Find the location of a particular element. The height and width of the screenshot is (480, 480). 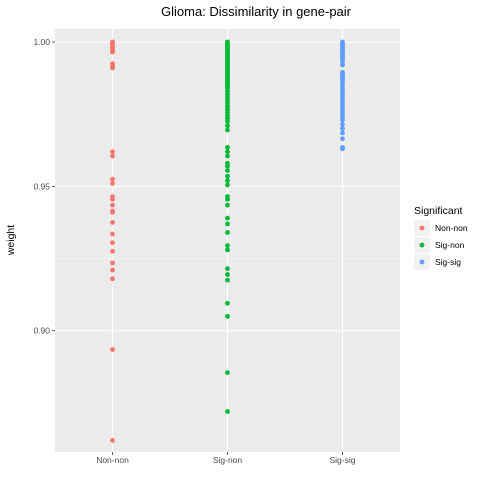

x-axis: Non-non Sig-non Sig-sig is located at coordinates (226, 458).